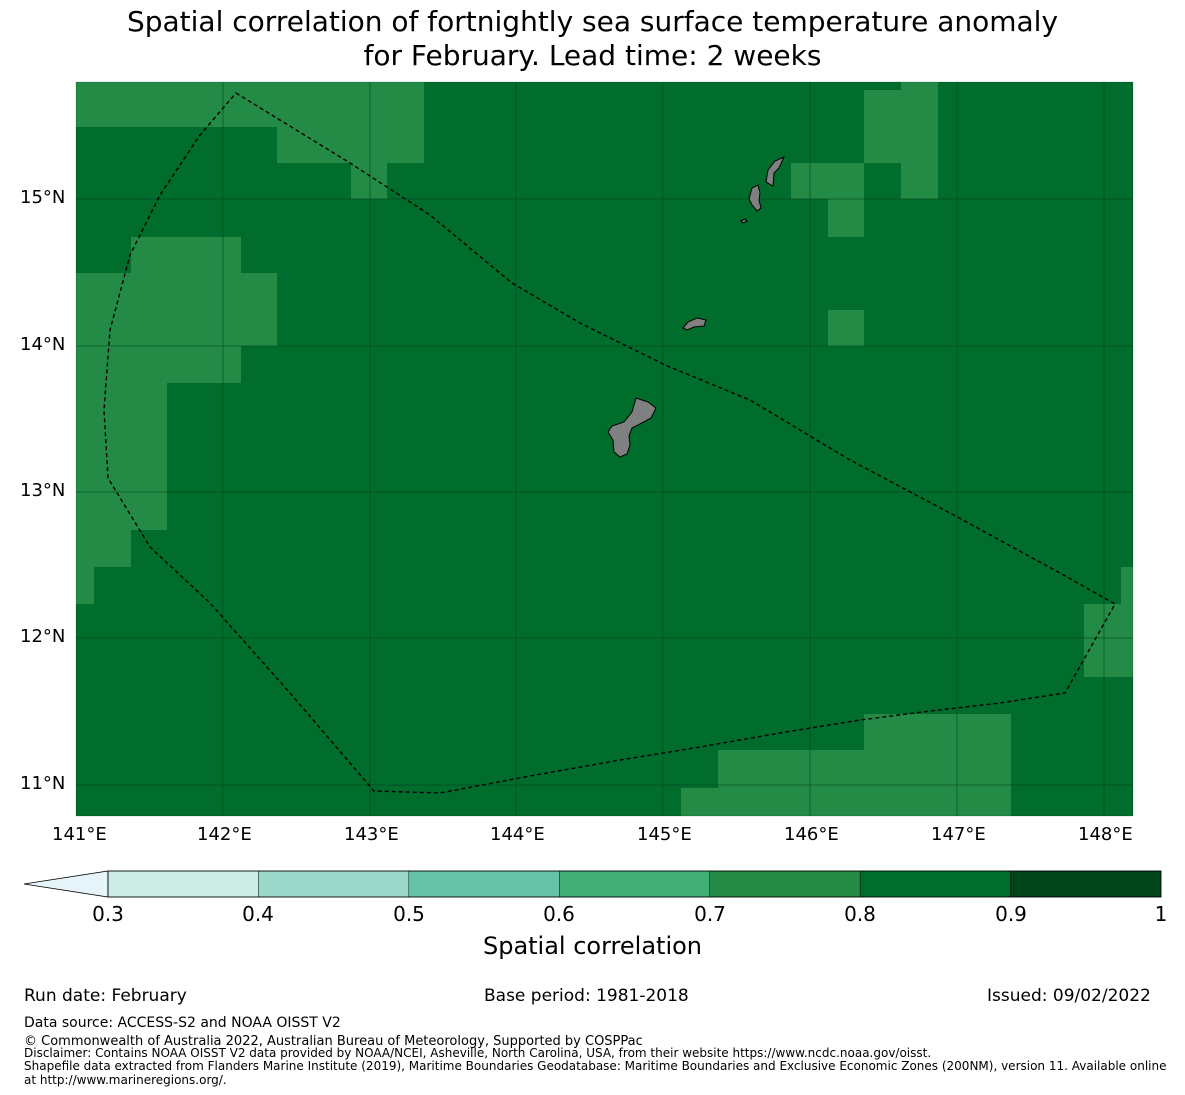 The image size is (1185, 1095). What do you see at coordinates (43, 490) in the screenshot?
I see `lat-tick-13: 13°N` at bounding box center [43, 490].